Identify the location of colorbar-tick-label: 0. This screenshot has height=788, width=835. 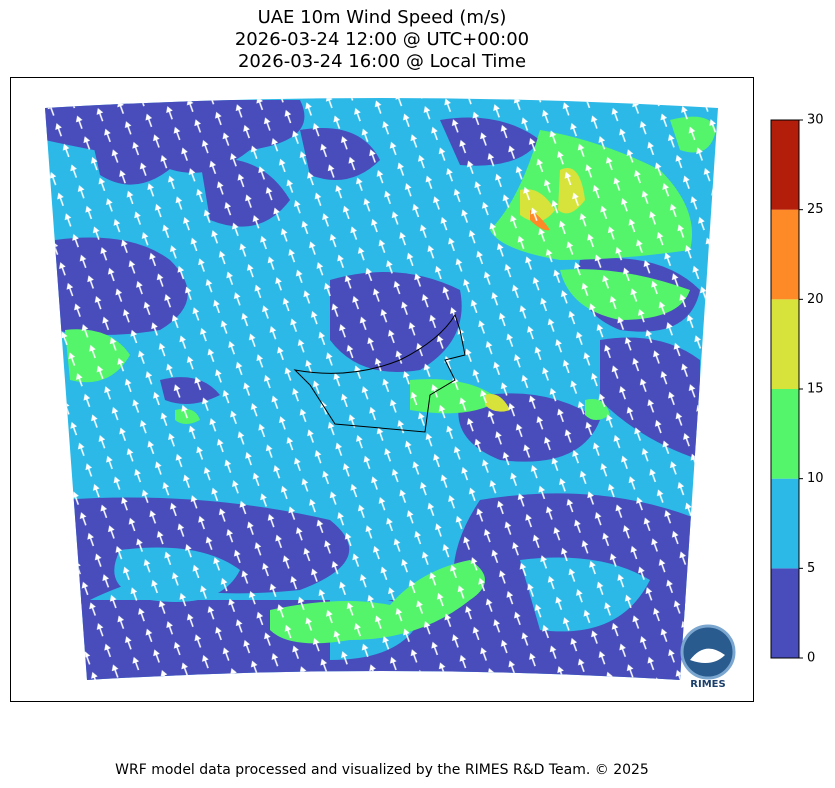
(811, 658).